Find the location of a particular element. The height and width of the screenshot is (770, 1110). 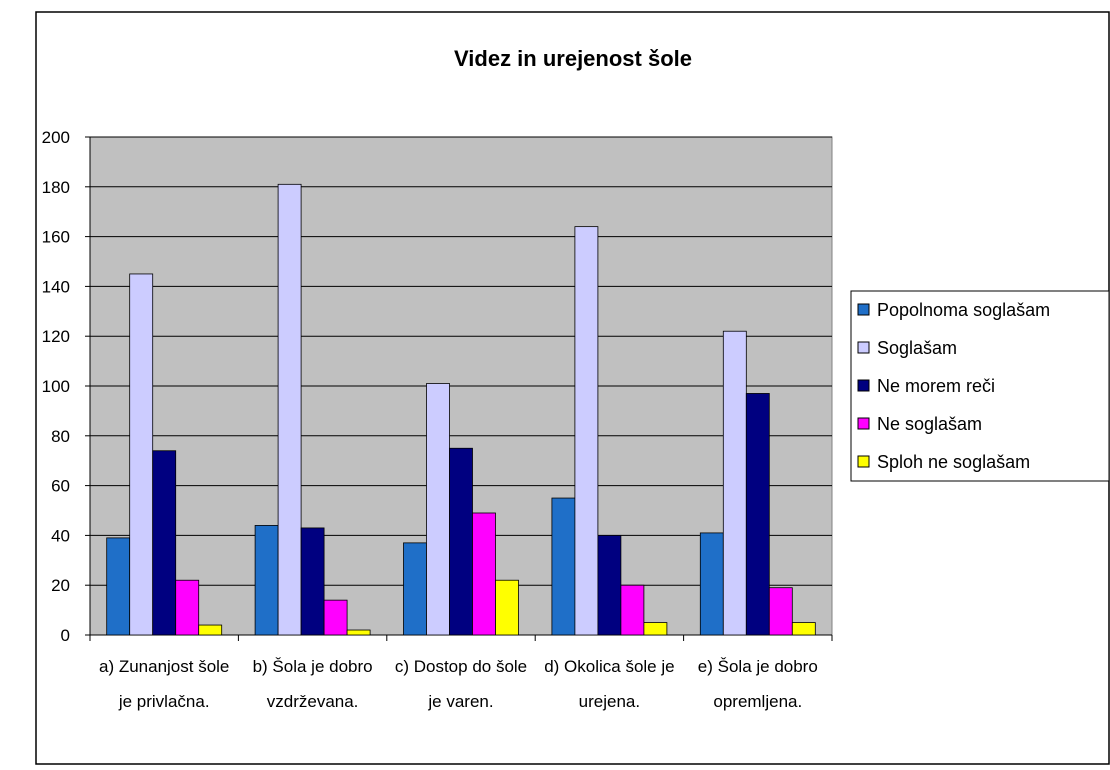

y-tick-label: 160 is located at coordinates (56, 237).